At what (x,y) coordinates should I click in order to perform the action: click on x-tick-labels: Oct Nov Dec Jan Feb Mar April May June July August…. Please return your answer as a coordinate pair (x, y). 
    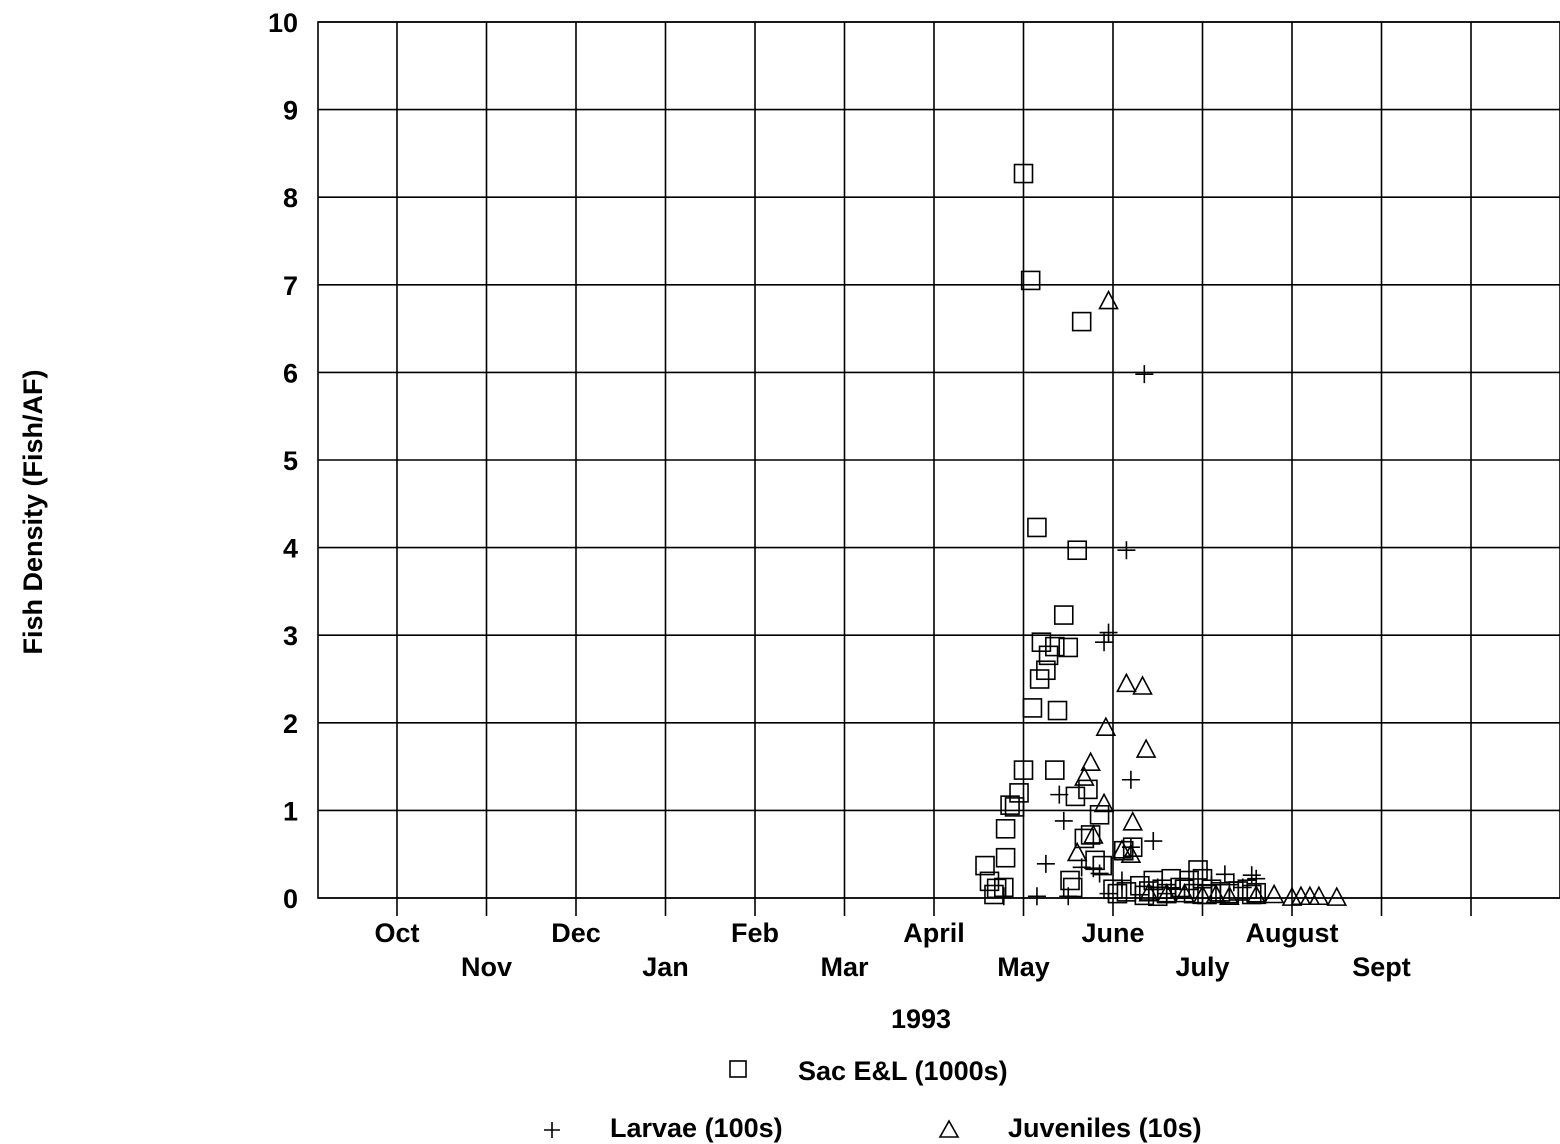
    Looking at the image, I should click on (892, 950).